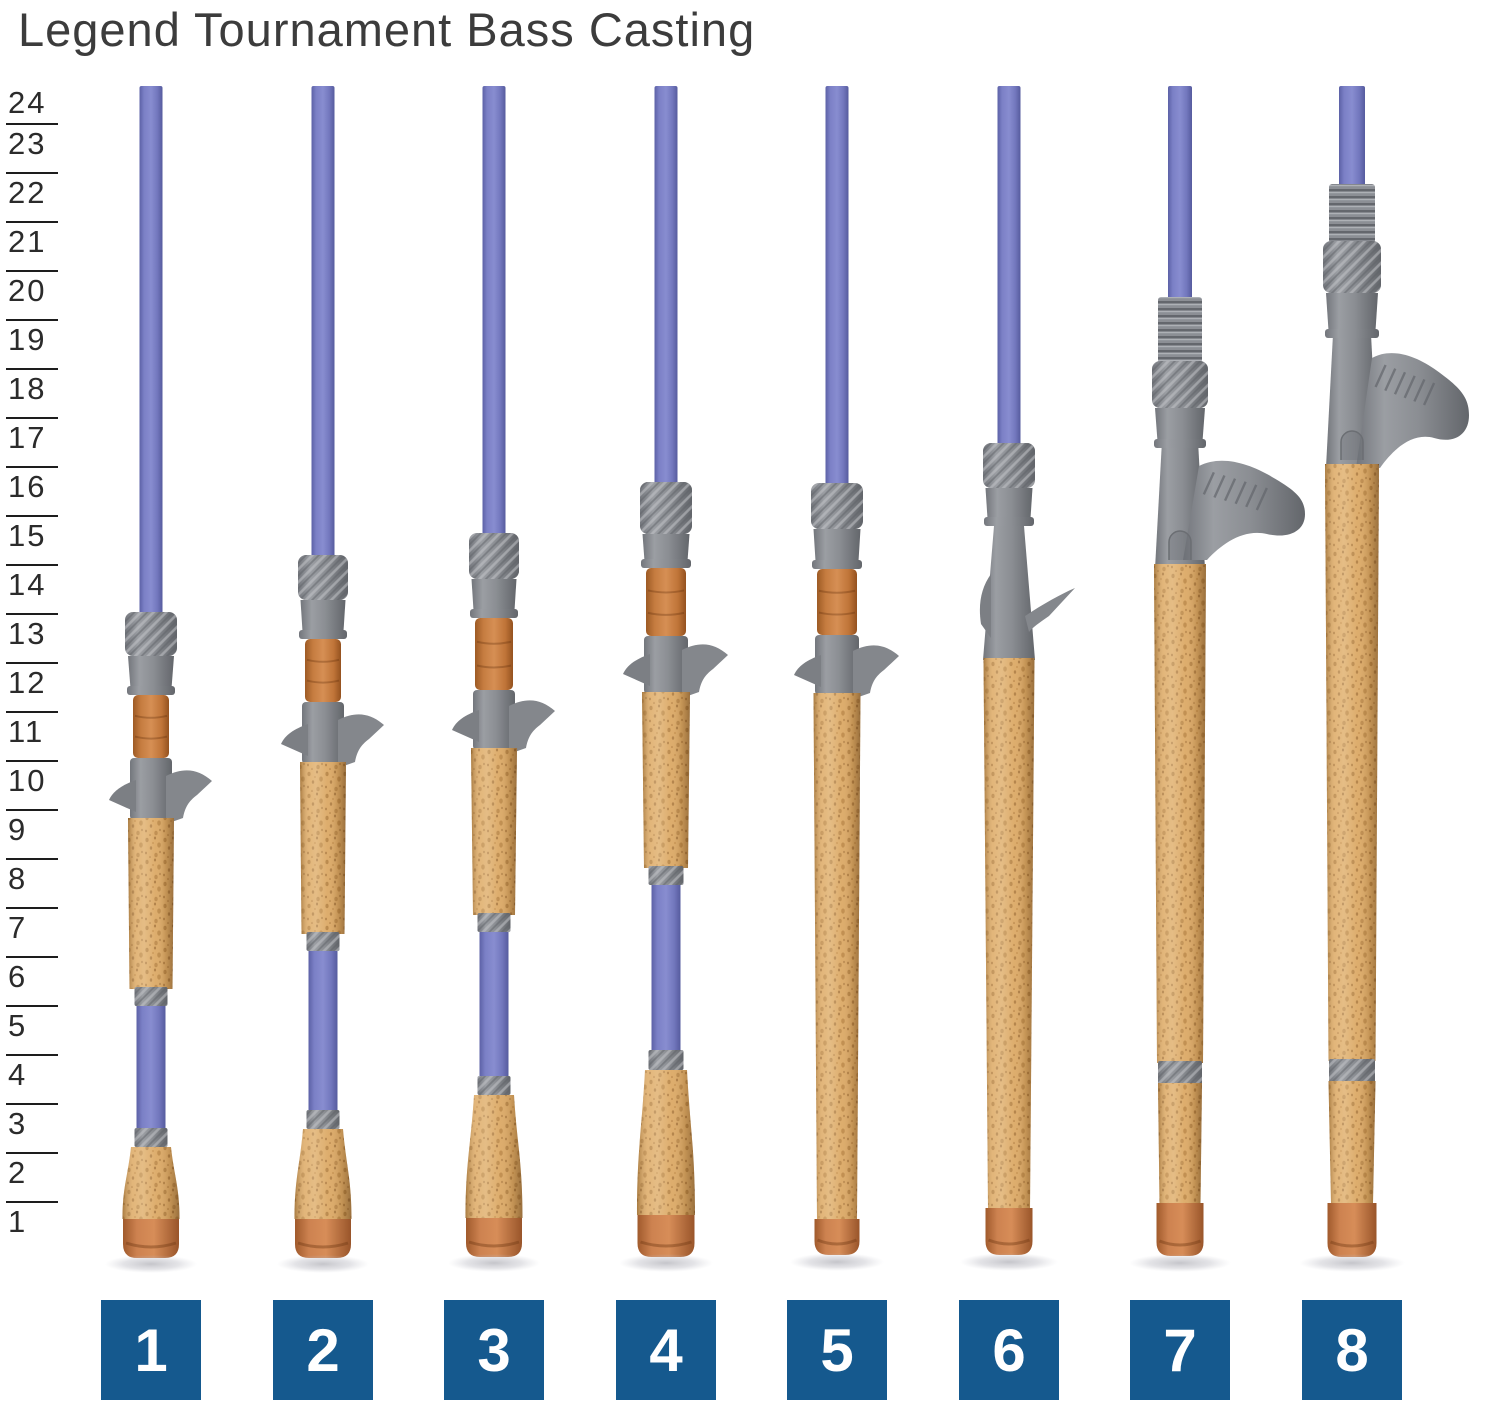 This screenshot has height=1406, width=1490. What do you see at coordinates (27, 192) in the screenshot?
I see `ruler-label: 22` at bounding box center [27, 192].